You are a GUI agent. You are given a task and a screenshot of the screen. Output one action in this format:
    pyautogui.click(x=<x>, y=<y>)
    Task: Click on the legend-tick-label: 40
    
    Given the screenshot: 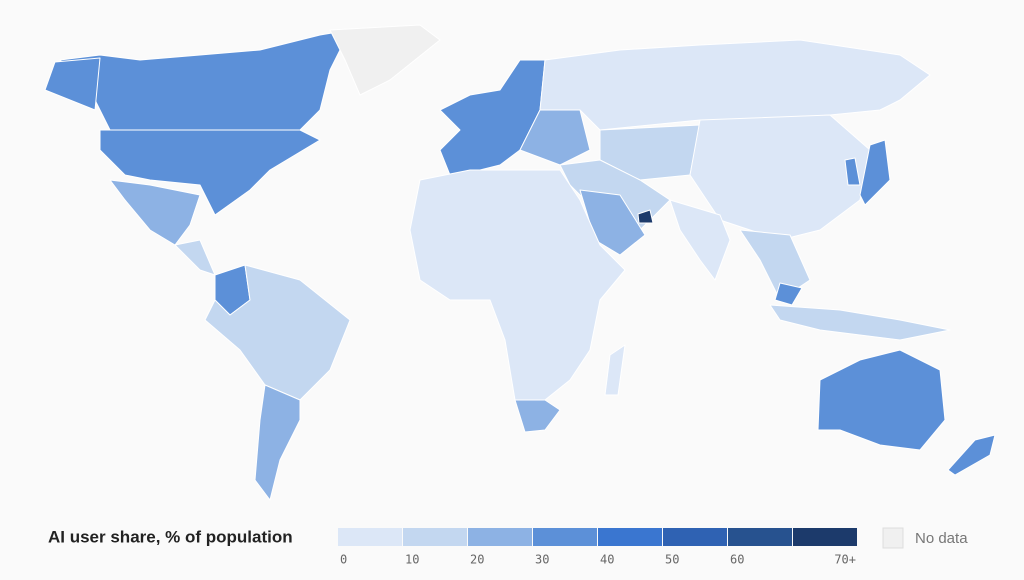 What is the action you would take?
    pyautogui.click(x=607, y=560)
    